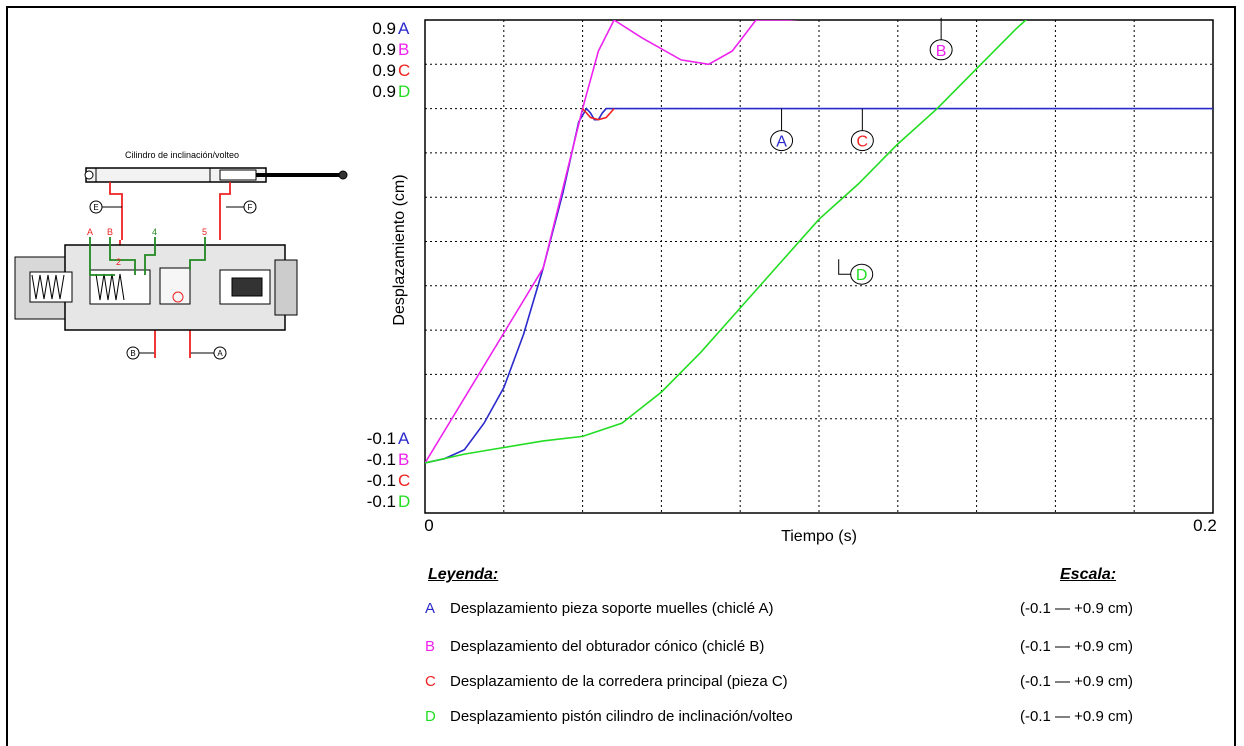 This screenshot has width=1244, height=746. Describe the element at coordinates (182, 155) in the screenshot. I see `diagram-title: Cilindro de inclinación/volteo` at that location.